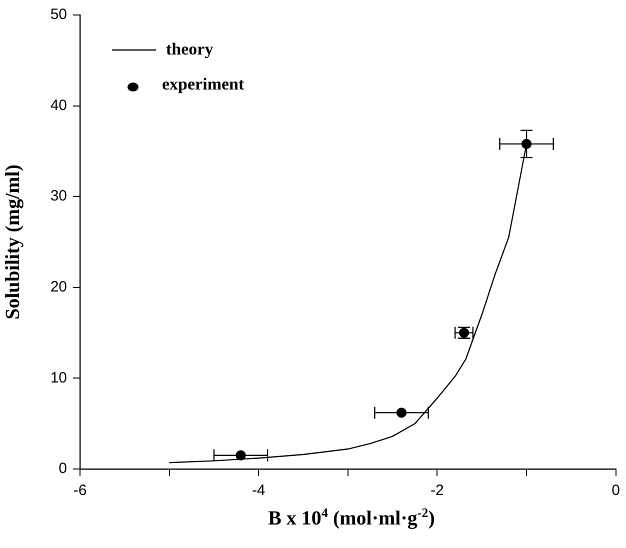 The height and width of the screenshot is (548, 626). I want to click on y-tick-label: 0, so click(62, 469).